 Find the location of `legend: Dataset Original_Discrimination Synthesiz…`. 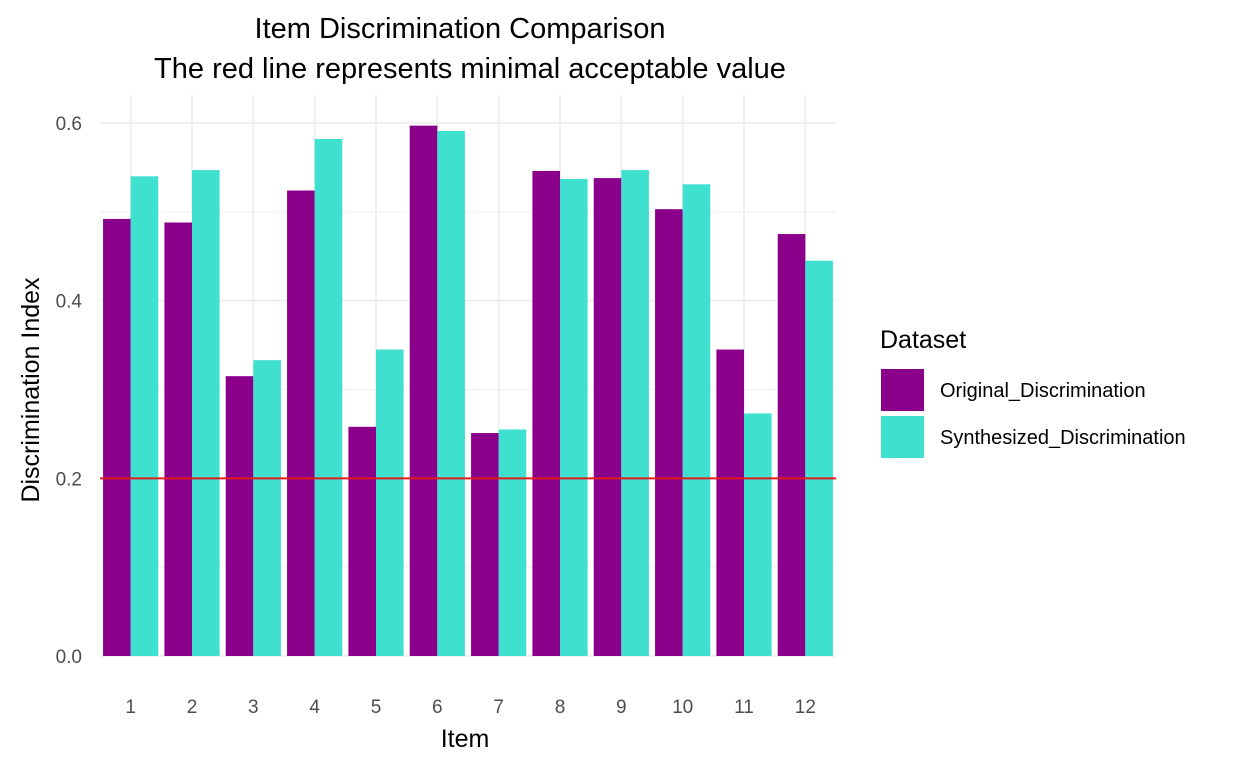

legend: Dataset Original_Discrimination Synthesiz… is located at coordinates (1033, 392).